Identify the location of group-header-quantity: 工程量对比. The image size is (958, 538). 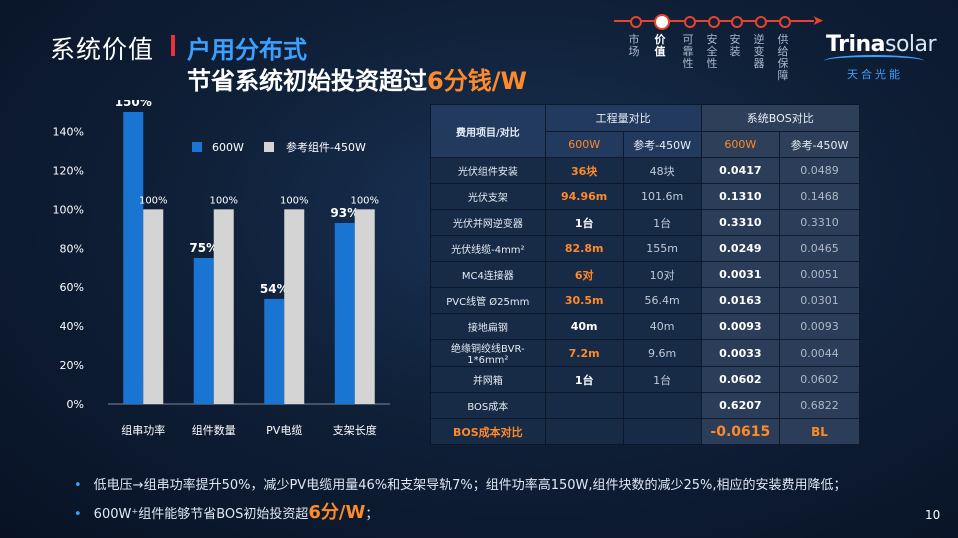
(623, 118).